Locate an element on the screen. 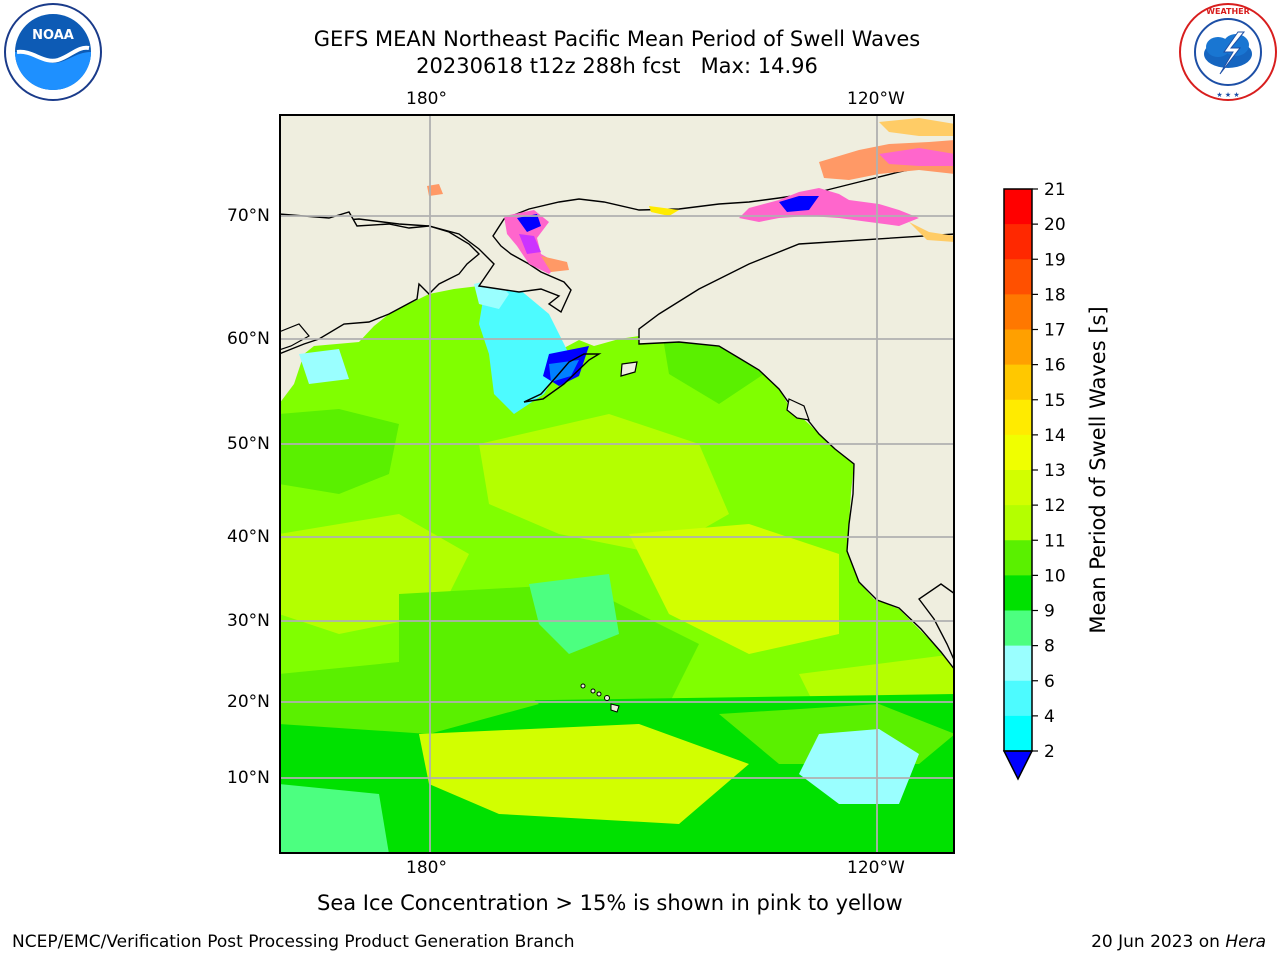 Image resolution: width=1280 pixels, height=960 pixels. lat-label-40n: 40°N is located at coordinates (248, 537).